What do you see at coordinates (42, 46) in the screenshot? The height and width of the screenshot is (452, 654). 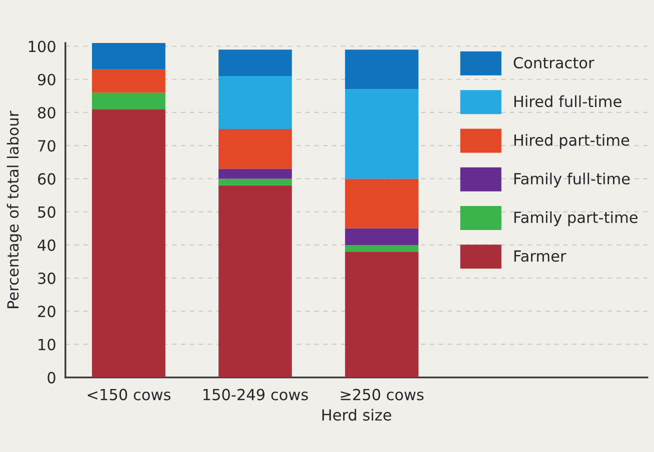 I see `y-tick-label: 100` at bounding box center [42, 46].